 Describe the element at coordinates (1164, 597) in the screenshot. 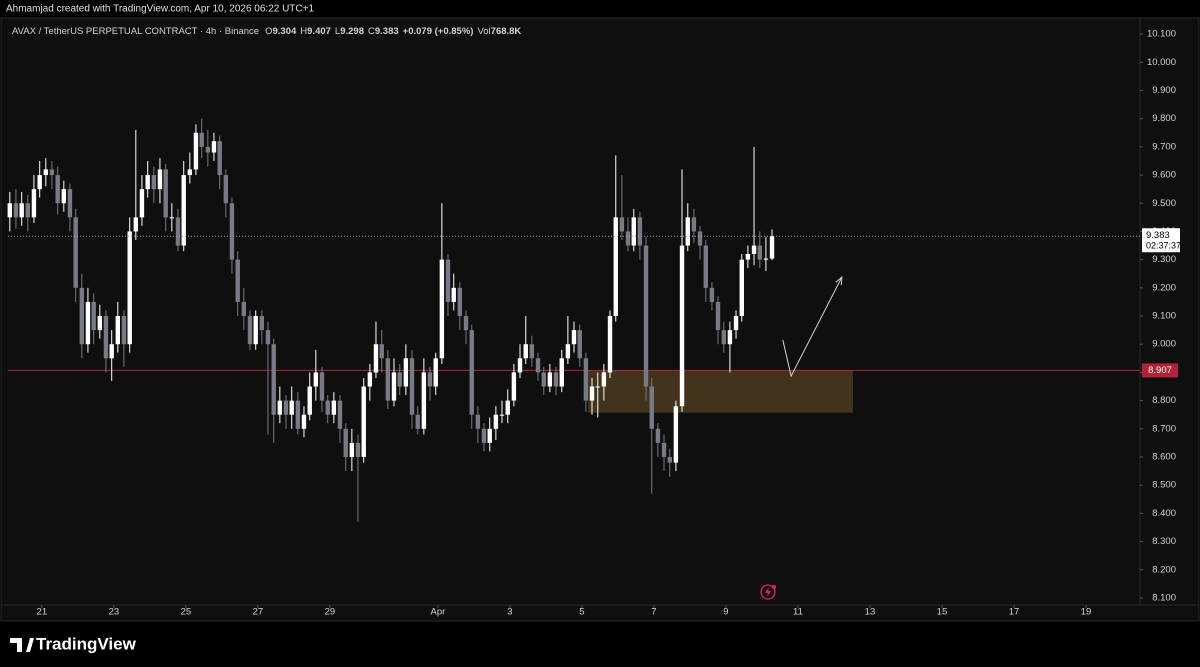

I see `y-tick-label: 8.100` at that location.